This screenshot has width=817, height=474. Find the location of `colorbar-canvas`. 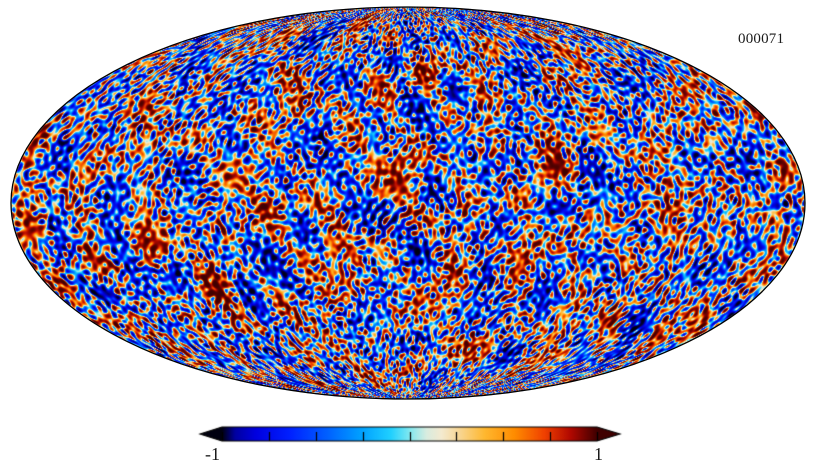

colorbar-canvas is located at coordinates (408, 442).